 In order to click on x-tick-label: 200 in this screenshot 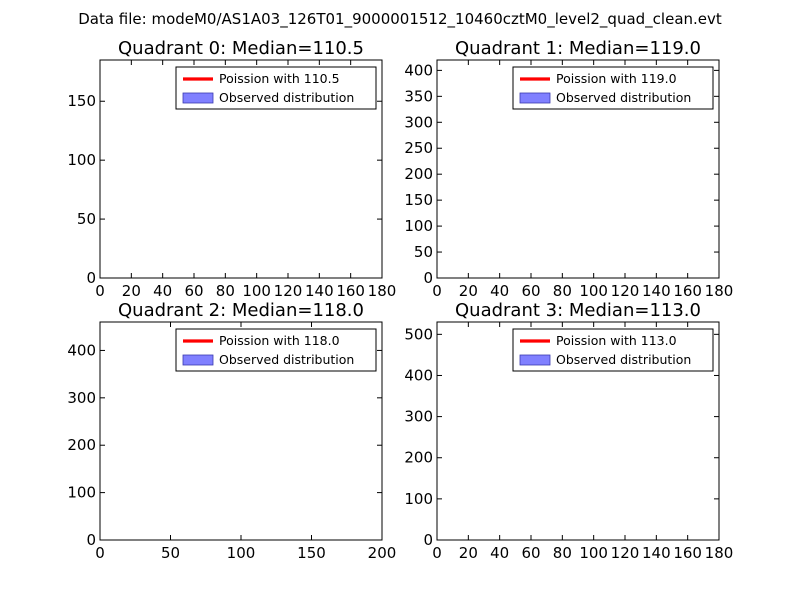, I will do `click(382, 553)`.